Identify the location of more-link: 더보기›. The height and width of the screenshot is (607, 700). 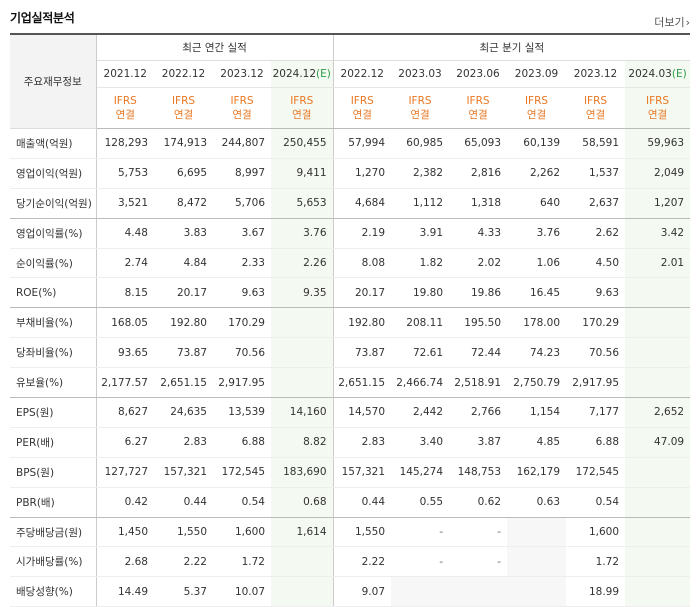
(672, 22).